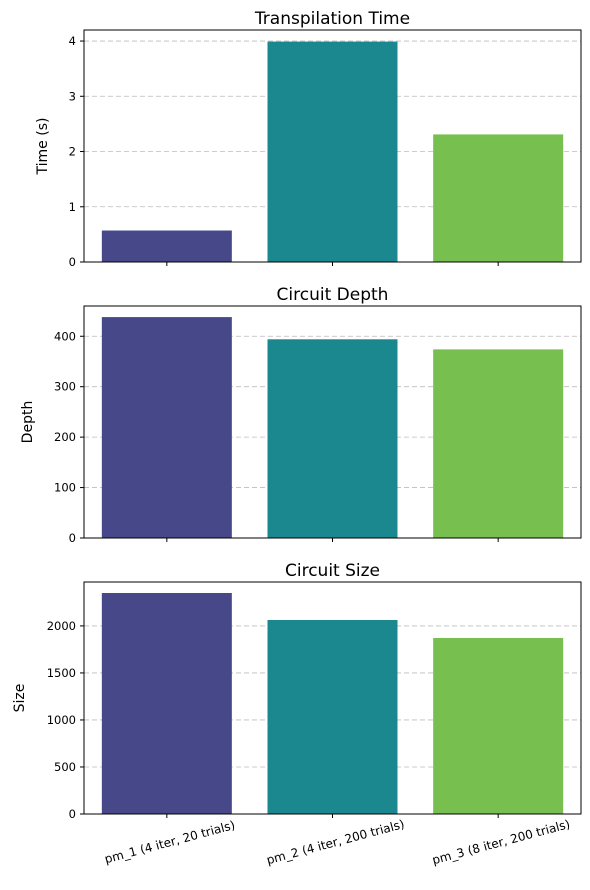  What do you see at coordinates (28, 422) in the screenshot?
I see `y-axis-label: Depth` at bounding box center [28, 422].